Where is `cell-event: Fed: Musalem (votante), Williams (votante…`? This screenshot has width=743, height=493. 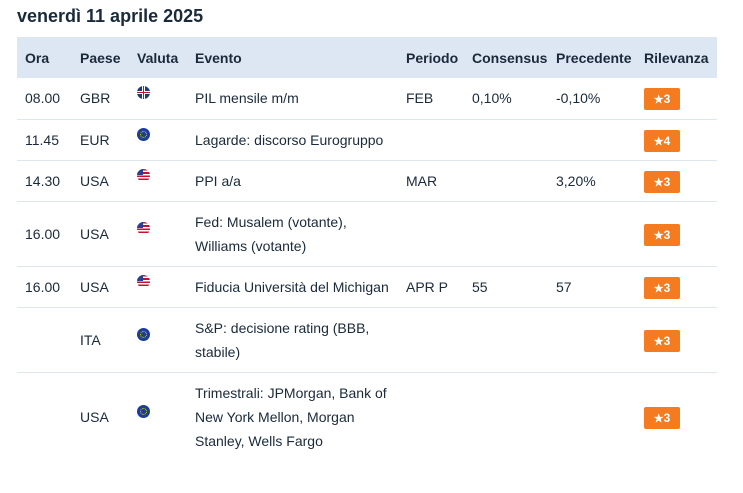
cell-event: Fed: Musalem (votante), Williams (votante… is located at coordinates (292, 234).